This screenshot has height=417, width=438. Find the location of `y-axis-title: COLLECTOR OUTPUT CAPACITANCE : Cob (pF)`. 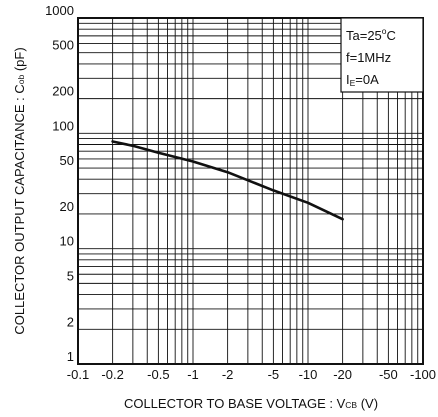

y-axis-title: COLLECTOR OUTPUT CAPACITANCE : Cob (pF) is located at coordinates (19, 190).